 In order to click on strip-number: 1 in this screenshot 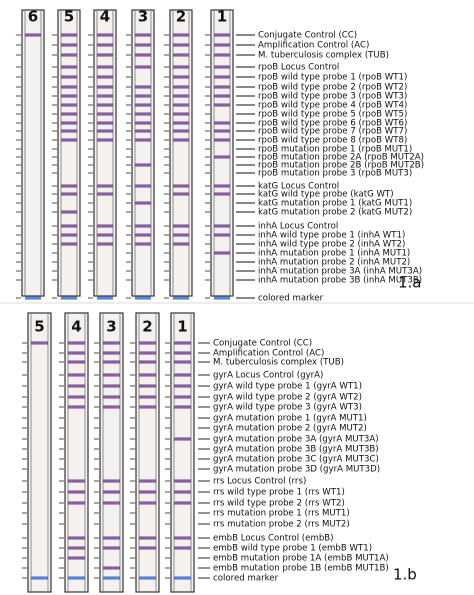, I will do `click(182, 327)`.